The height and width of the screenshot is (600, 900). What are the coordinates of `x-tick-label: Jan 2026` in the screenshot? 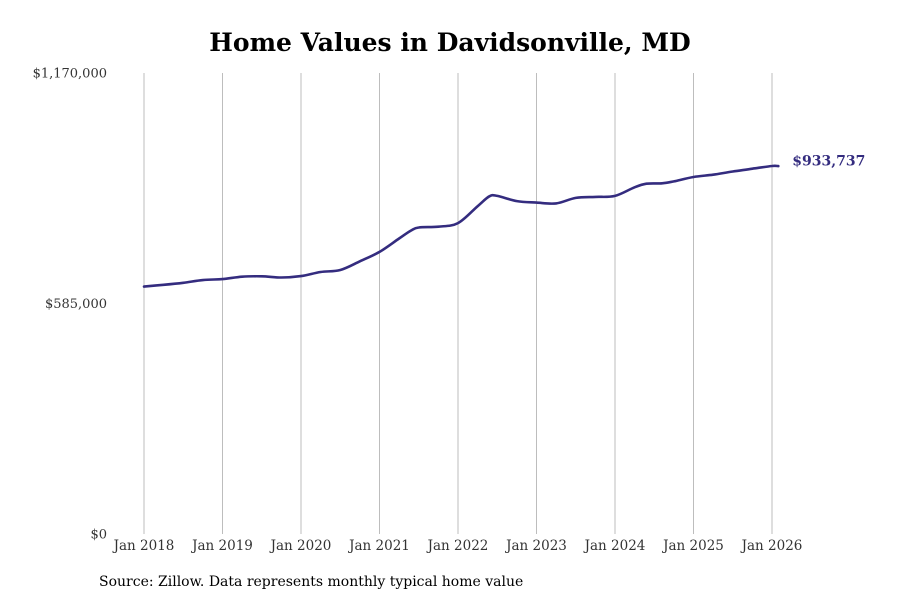 It's located at (771, 546).